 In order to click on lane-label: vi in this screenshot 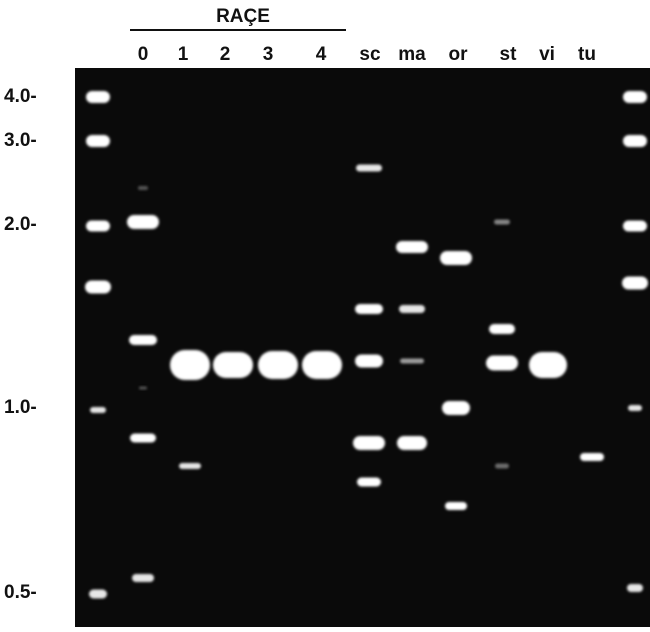, I will do `click(547, 54)`.